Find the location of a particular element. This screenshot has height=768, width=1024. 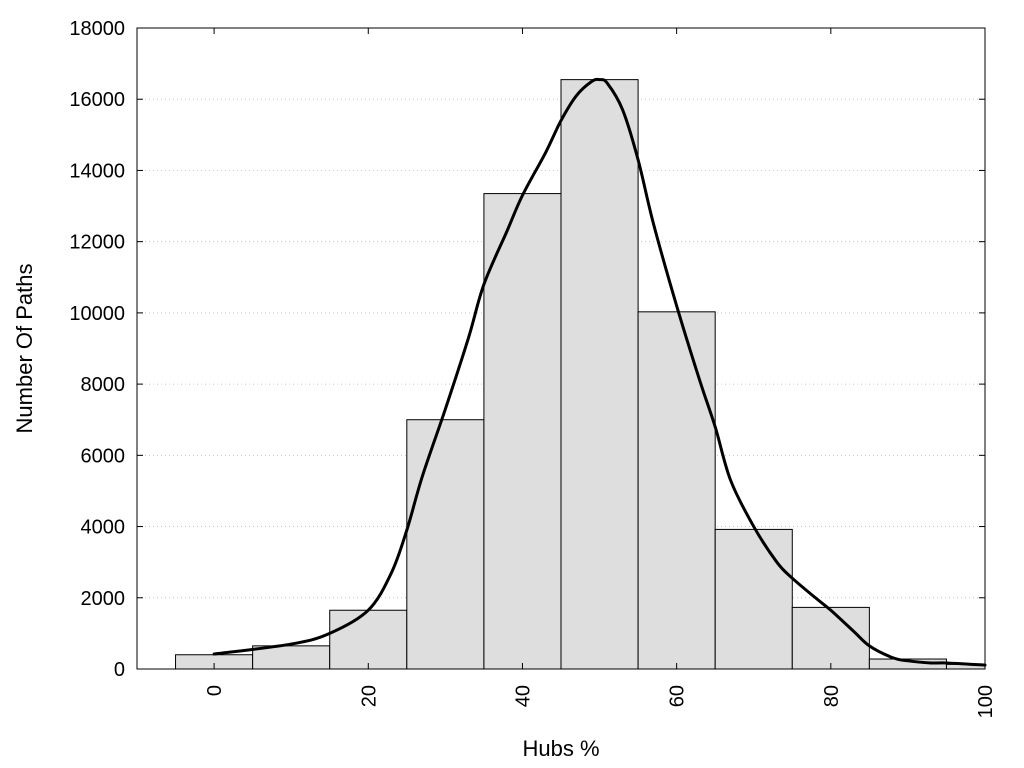

y-axis-title: Number Of Paths is located at coordinates (24, 349).